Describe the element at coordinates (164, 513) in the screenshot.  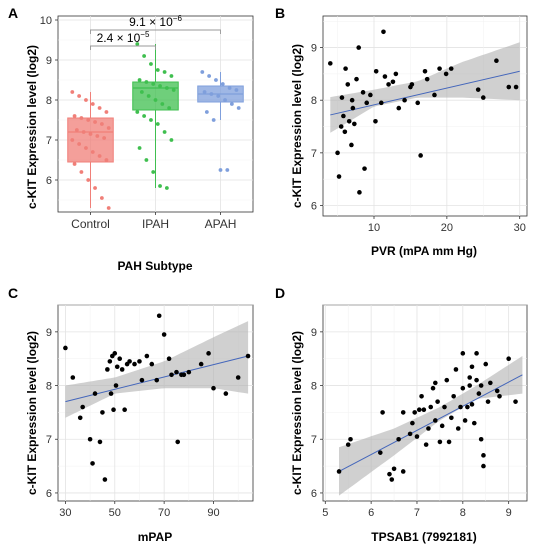
I see `x-tick-label: 70` at that location.